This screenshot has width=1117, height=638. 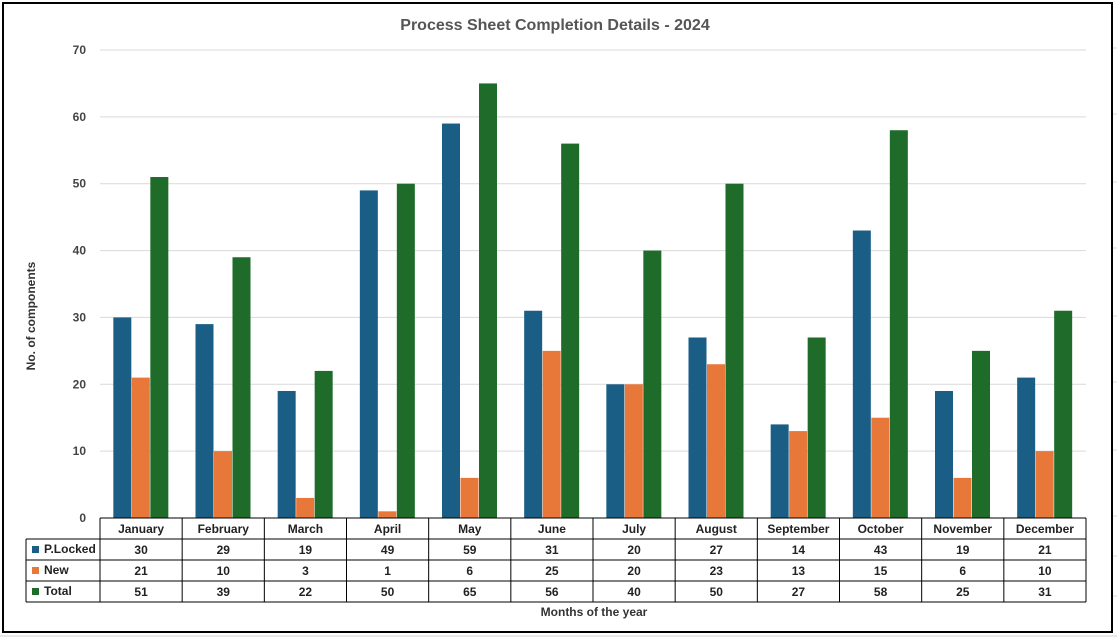 I want to click on category-label: February, so click(x=224, y=529).